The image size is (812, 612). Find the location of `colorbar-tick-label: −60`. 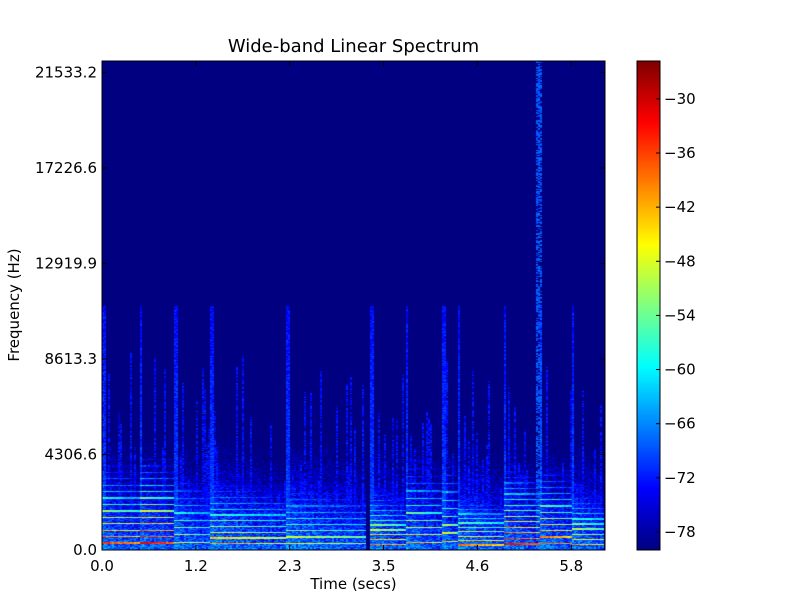

colorbar-tick-label: −60 is located at coordinates (680, 370).